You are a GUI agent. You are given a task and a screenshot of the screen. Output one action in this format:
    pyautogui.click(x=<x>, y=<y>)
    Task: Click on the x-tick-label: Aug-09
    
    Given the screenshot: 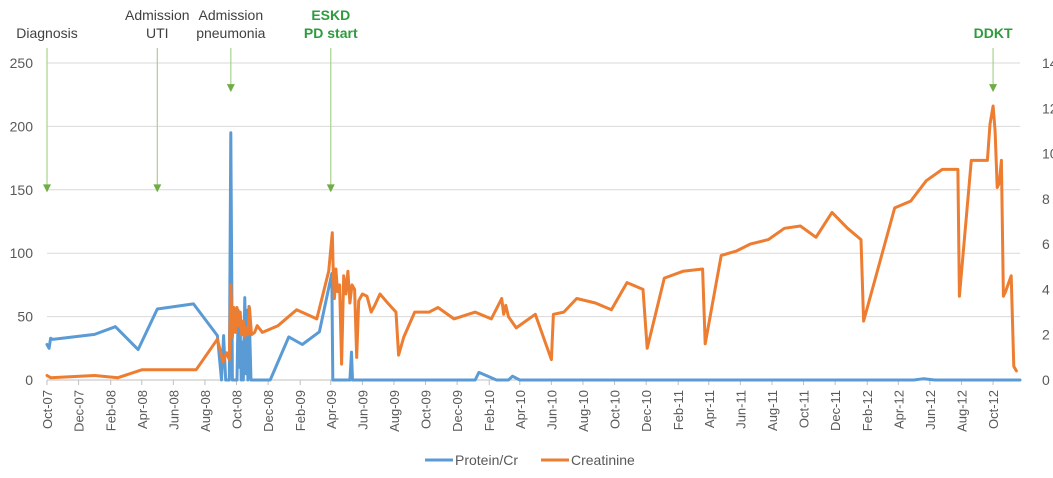 What is the action you would take?
    pyautogui.click(x=394, y=411)
    